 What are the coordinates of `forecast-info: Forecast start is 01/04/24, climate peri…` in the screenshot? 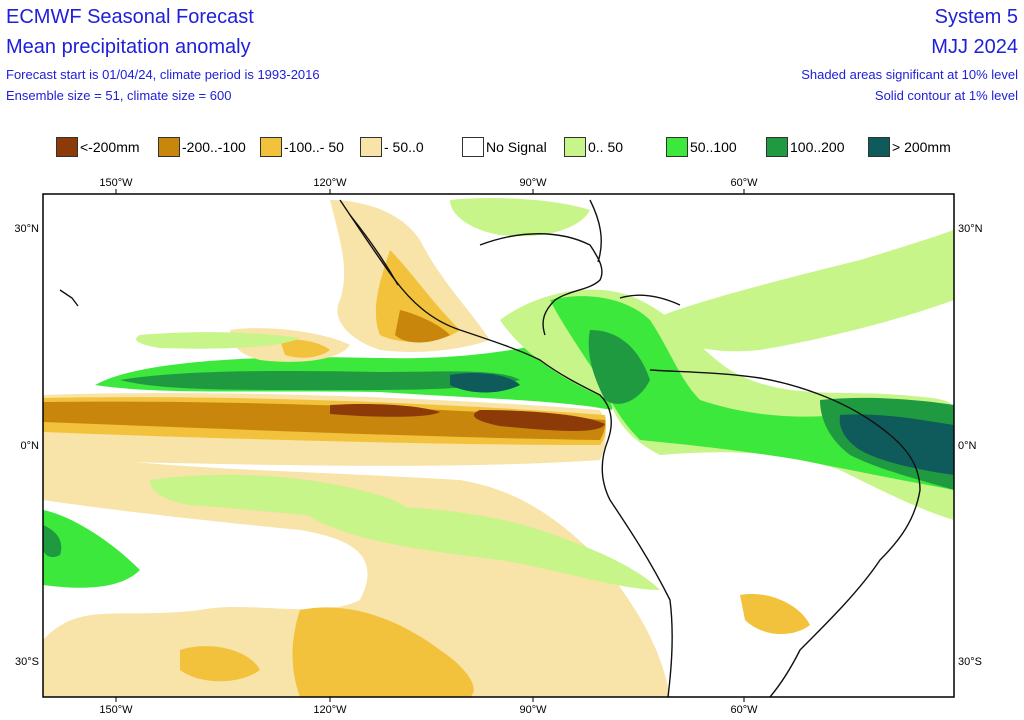 It's located at (163, 74).